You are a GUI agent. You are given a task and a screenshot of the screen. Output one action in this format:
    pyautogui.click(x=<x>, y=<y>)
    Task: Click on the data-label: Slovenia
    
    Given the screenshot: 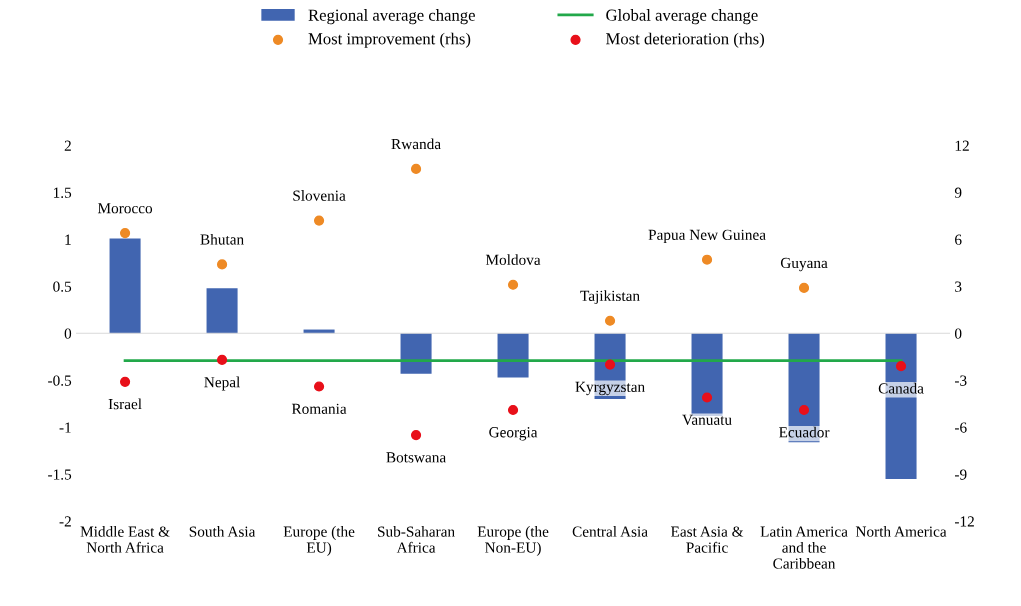 What is the action you would take?
    pyautogui.click(x=319, y=195)
    